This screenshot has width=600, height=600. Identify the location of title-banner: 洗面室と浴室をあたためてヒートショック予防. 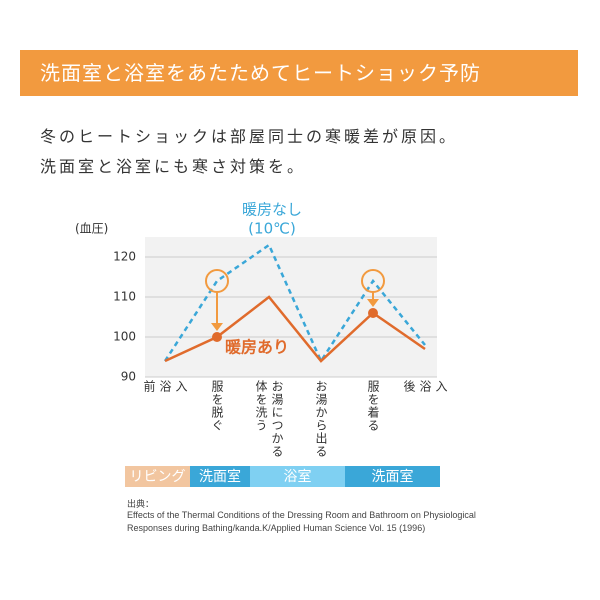
(299, 73).